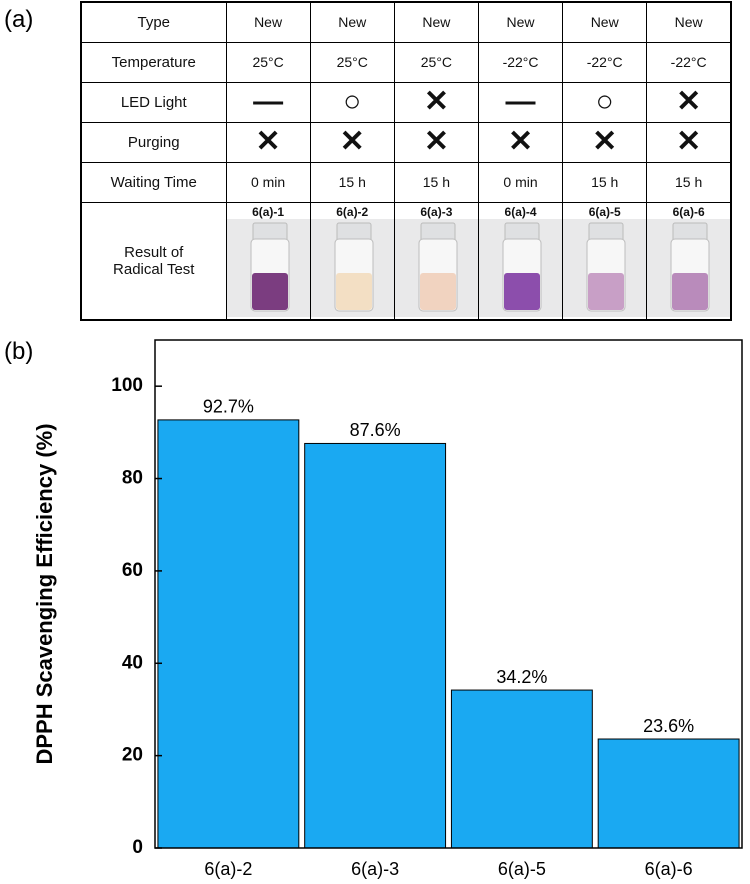  I want to click on row-label: Temperature, so click(153, 62).